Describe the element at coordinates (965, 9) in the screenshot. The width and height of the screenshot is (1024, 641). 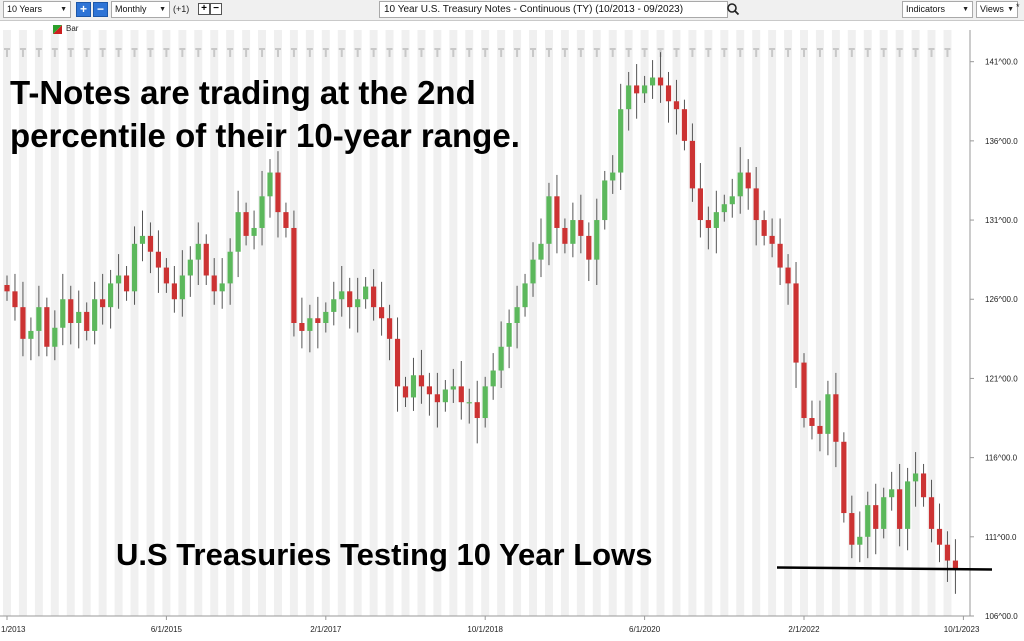
I see `chevron-down-icon: ▼` at that location.